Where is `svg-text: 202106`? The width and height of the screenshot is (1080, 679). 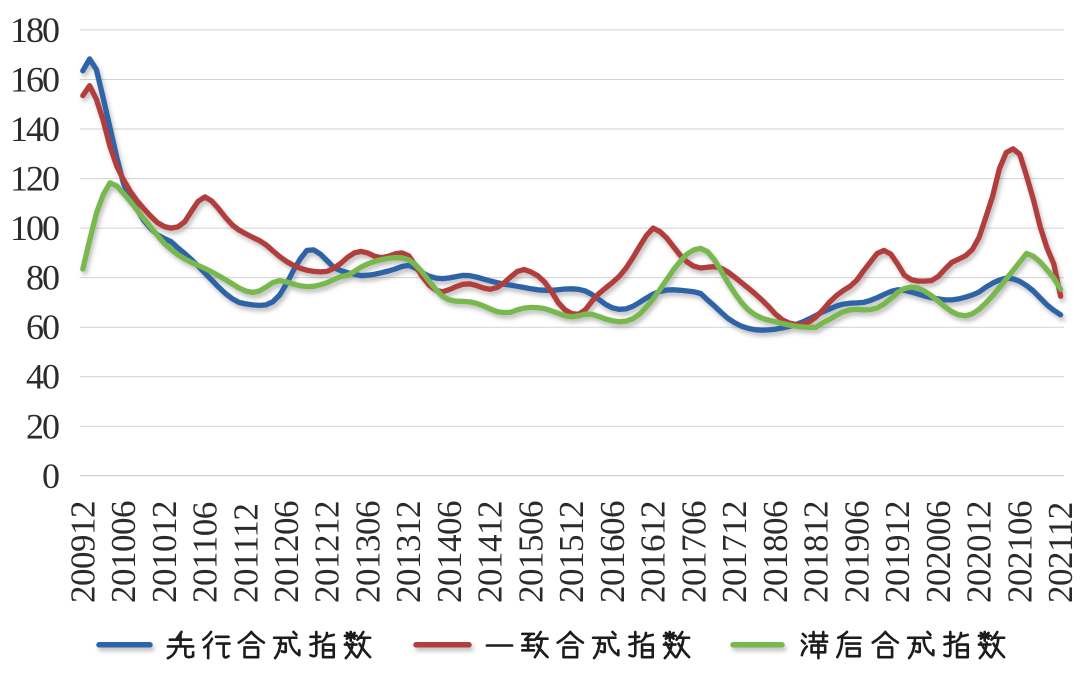
svg-text: 202106 is located at coordinates (1019, 552).